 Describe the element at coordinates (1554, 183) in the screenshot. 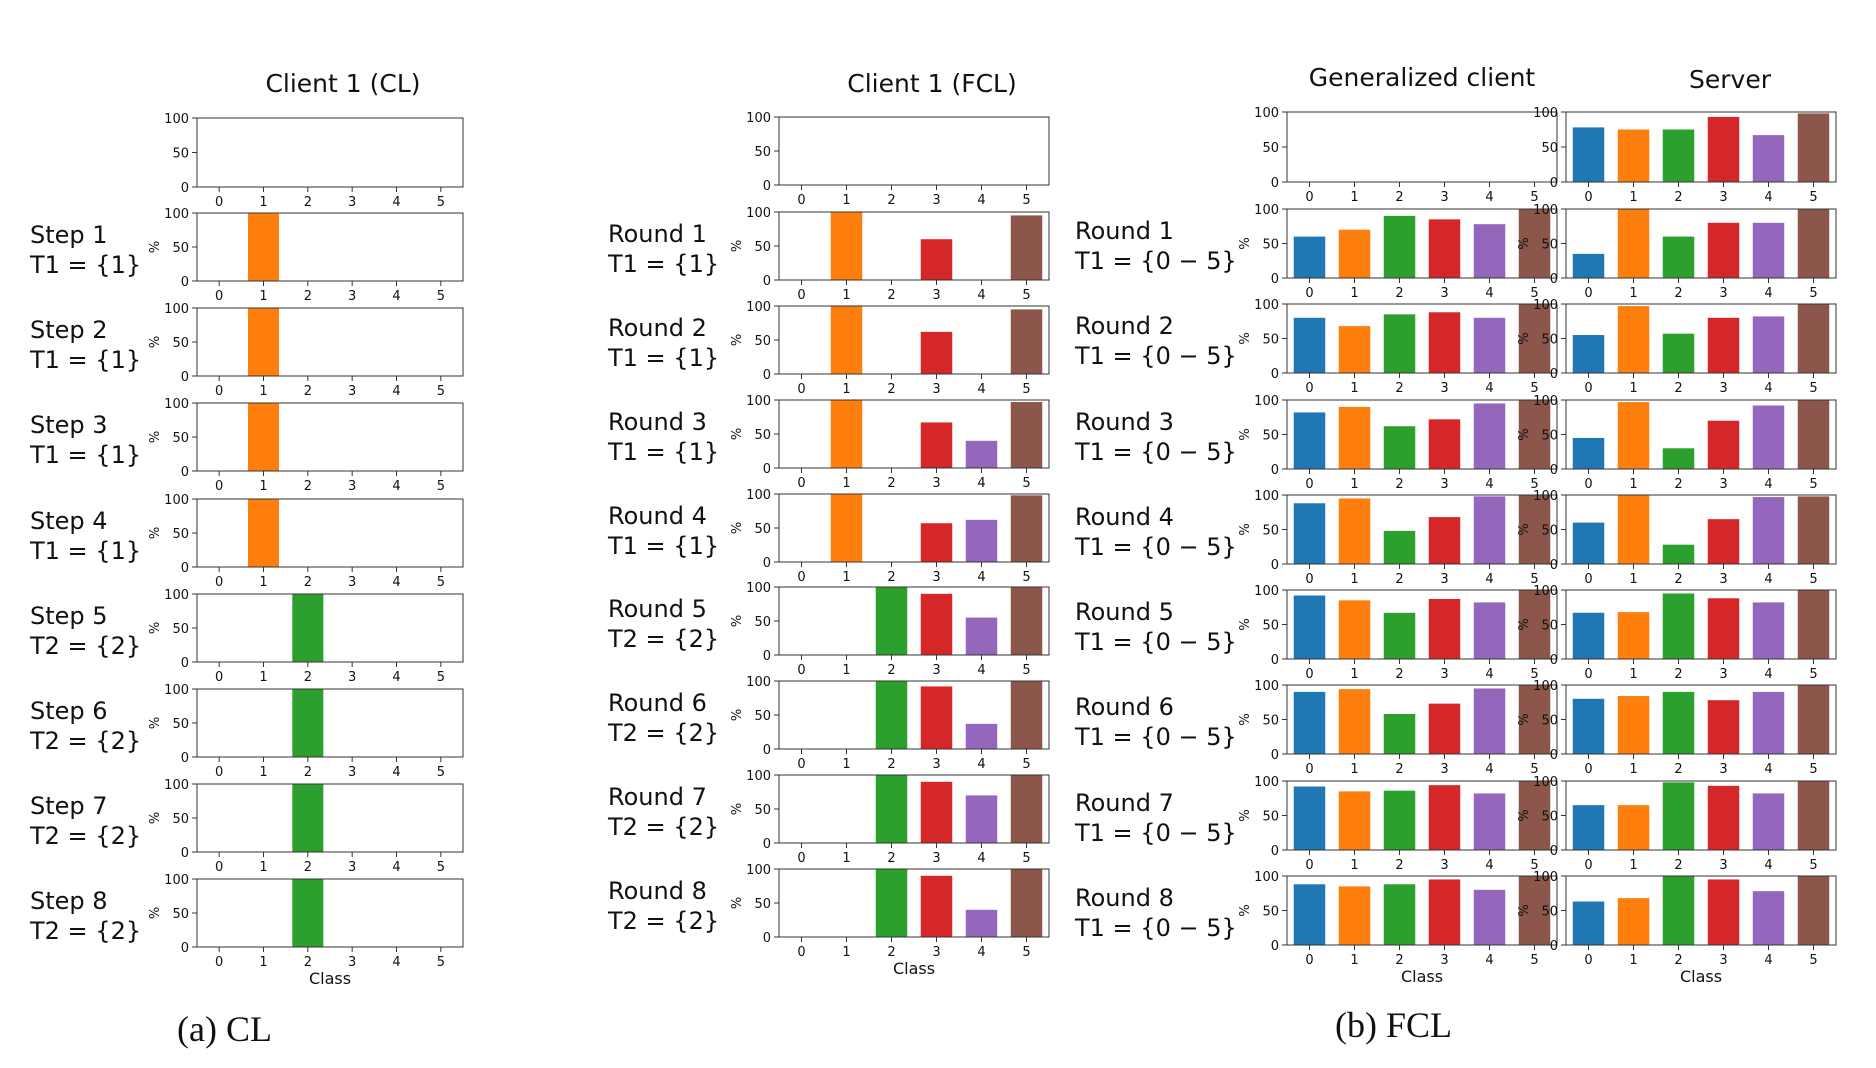

I see `server-initial-ytick-label: 0` at that location.